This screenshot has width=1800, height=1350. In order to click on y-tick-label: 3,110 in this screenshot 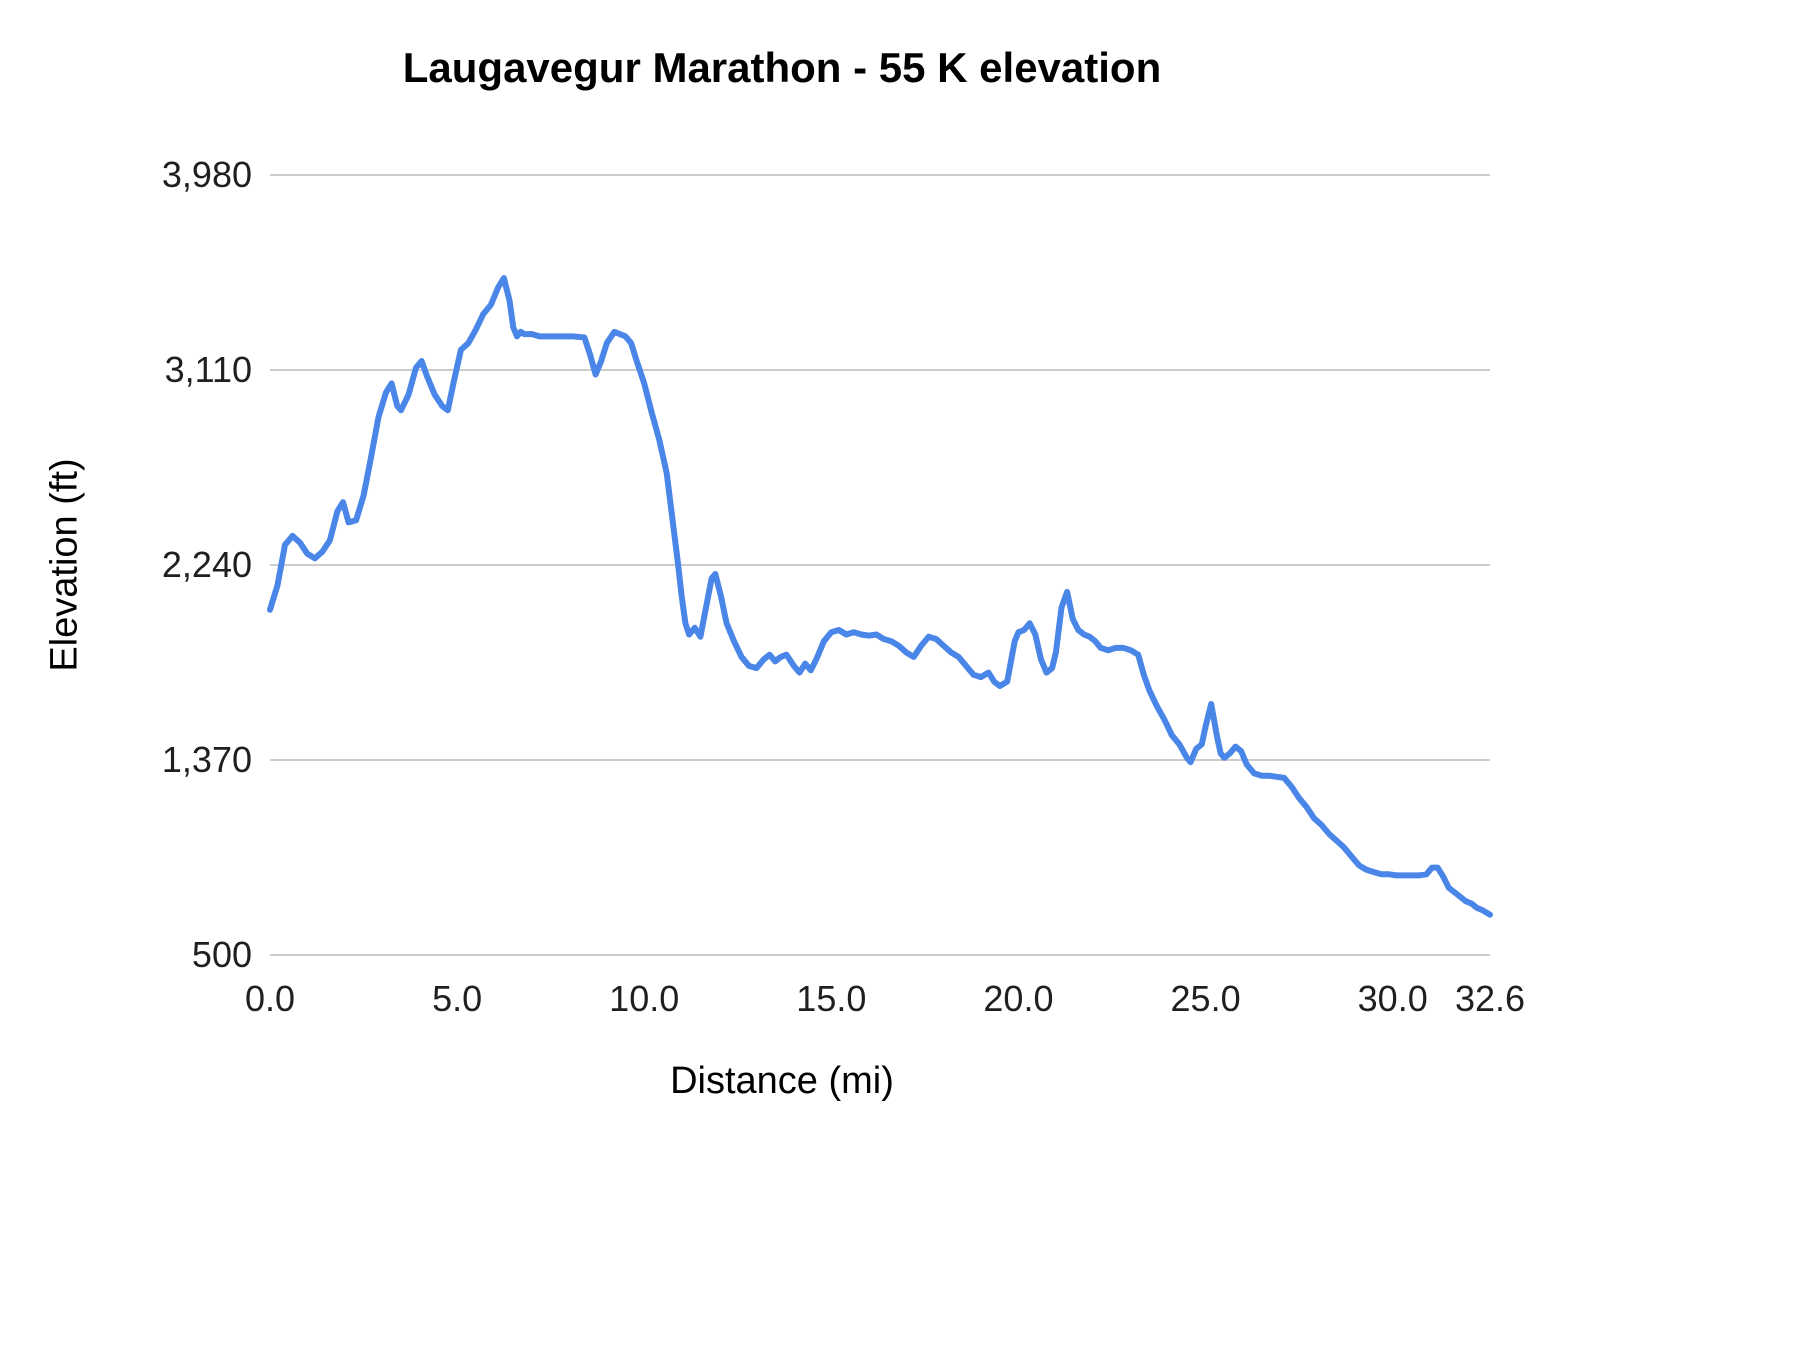, I will do `click(208, 369)`.